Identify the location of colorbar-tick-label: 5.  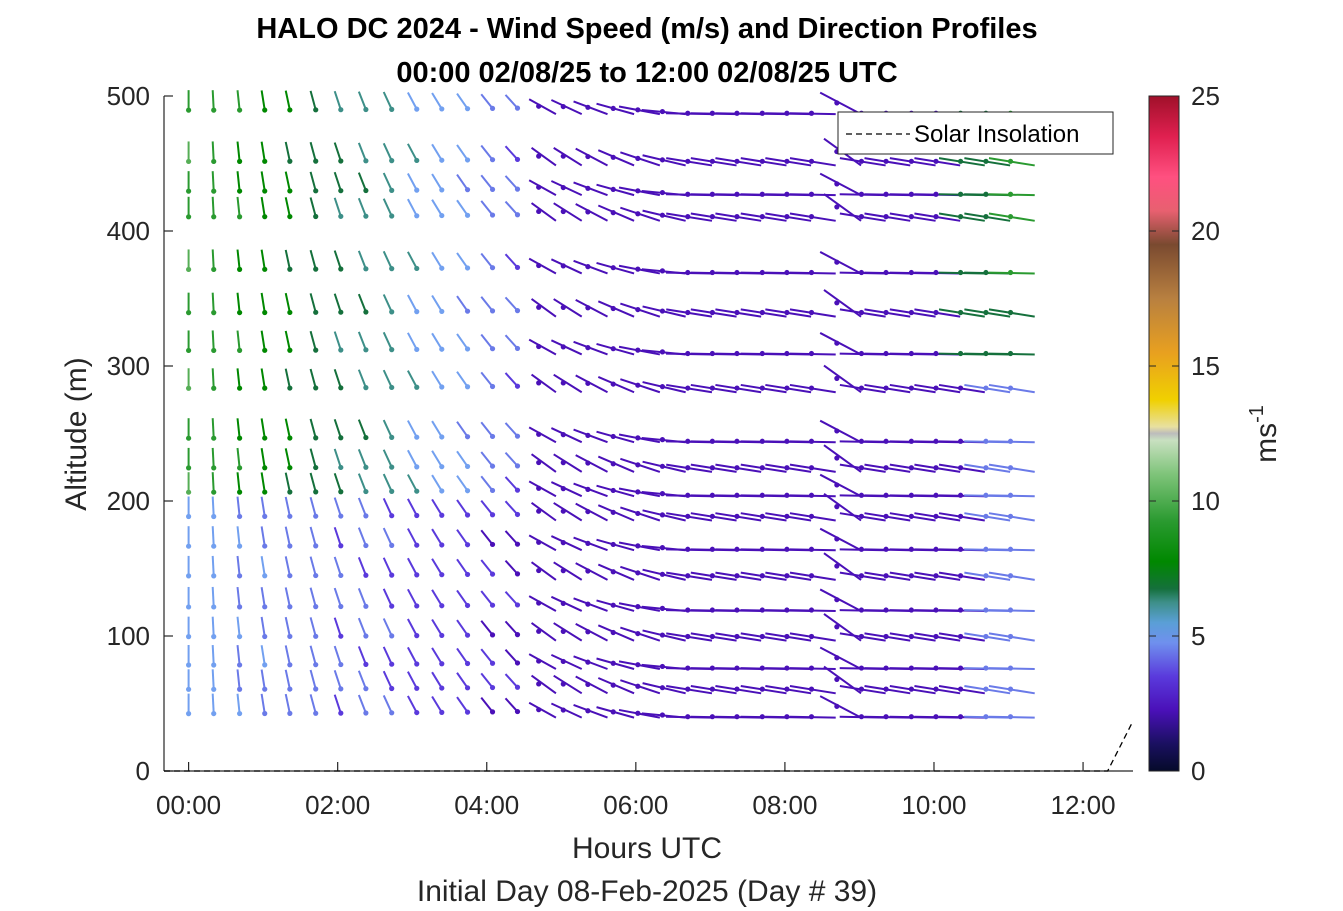
(1198, 636).